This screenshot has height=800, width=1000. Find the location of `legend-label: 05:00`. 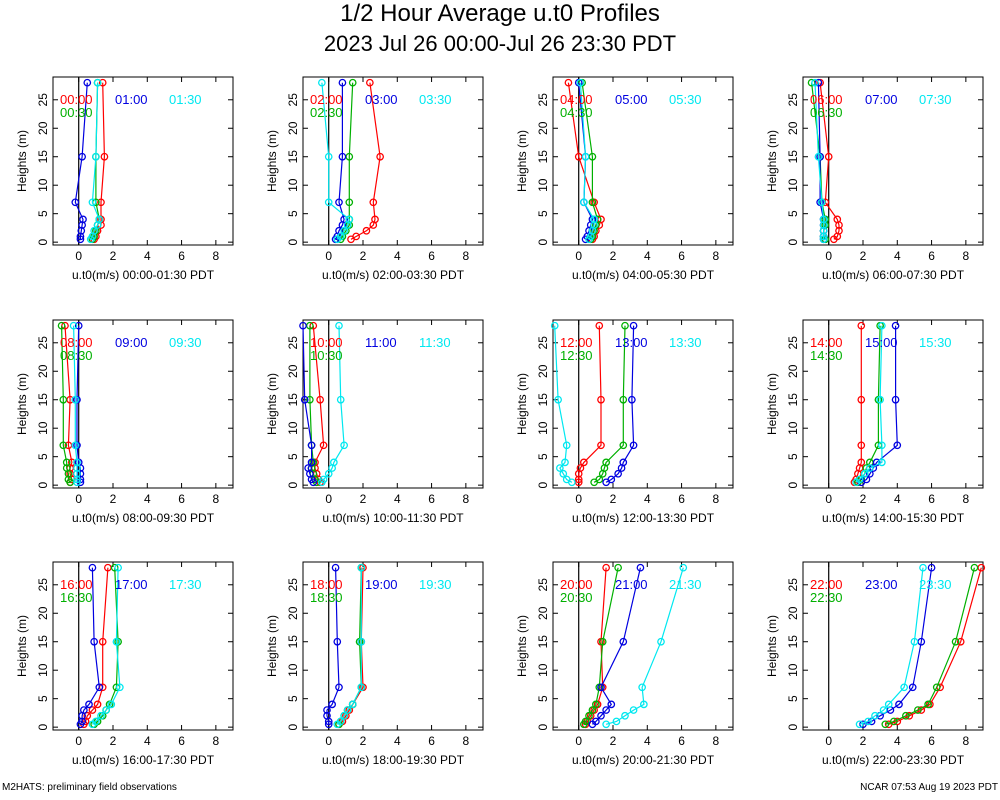

legend-label: 05:00 is located at coordinates (631, 99).